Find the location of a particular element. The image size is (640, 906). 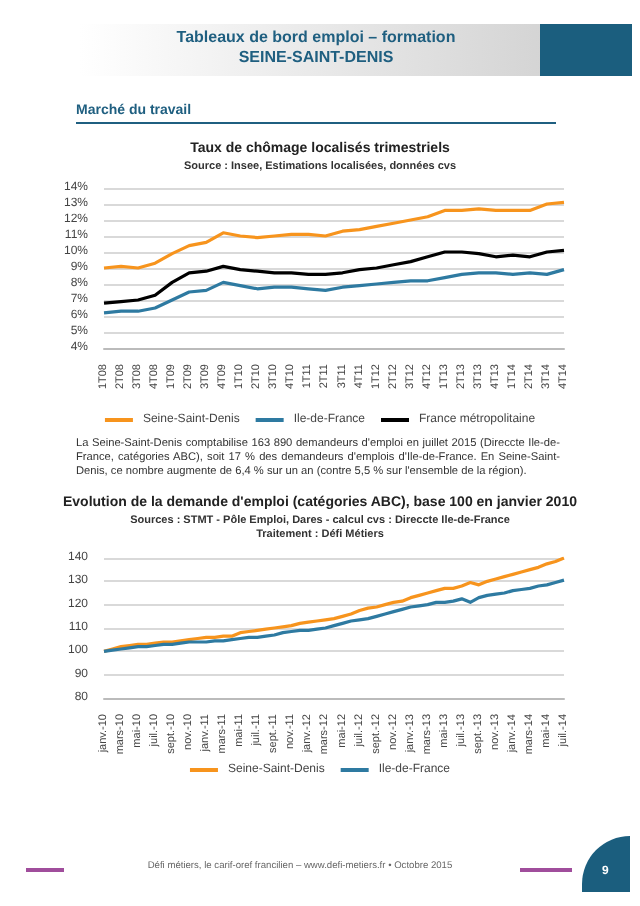

text: Tableaux de bord emploi – formation is located at coordinates (316, 38).